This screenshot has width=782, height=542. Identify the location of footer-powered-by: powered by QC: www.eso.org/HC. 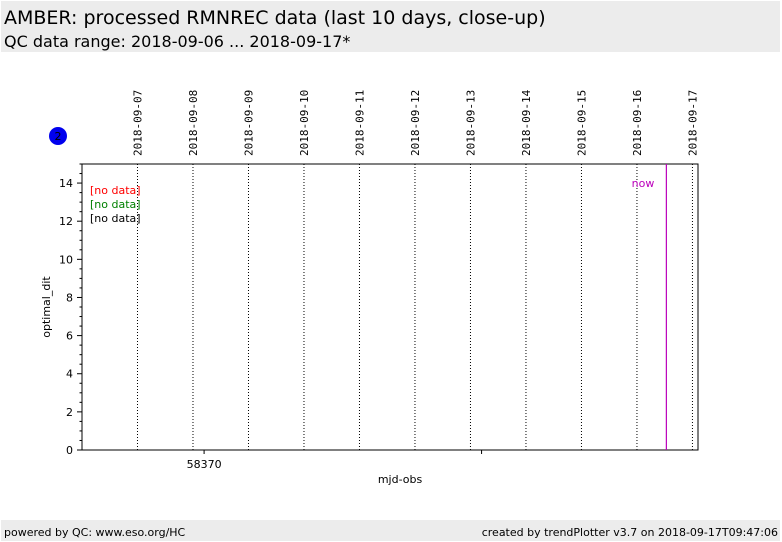
(95, 532).